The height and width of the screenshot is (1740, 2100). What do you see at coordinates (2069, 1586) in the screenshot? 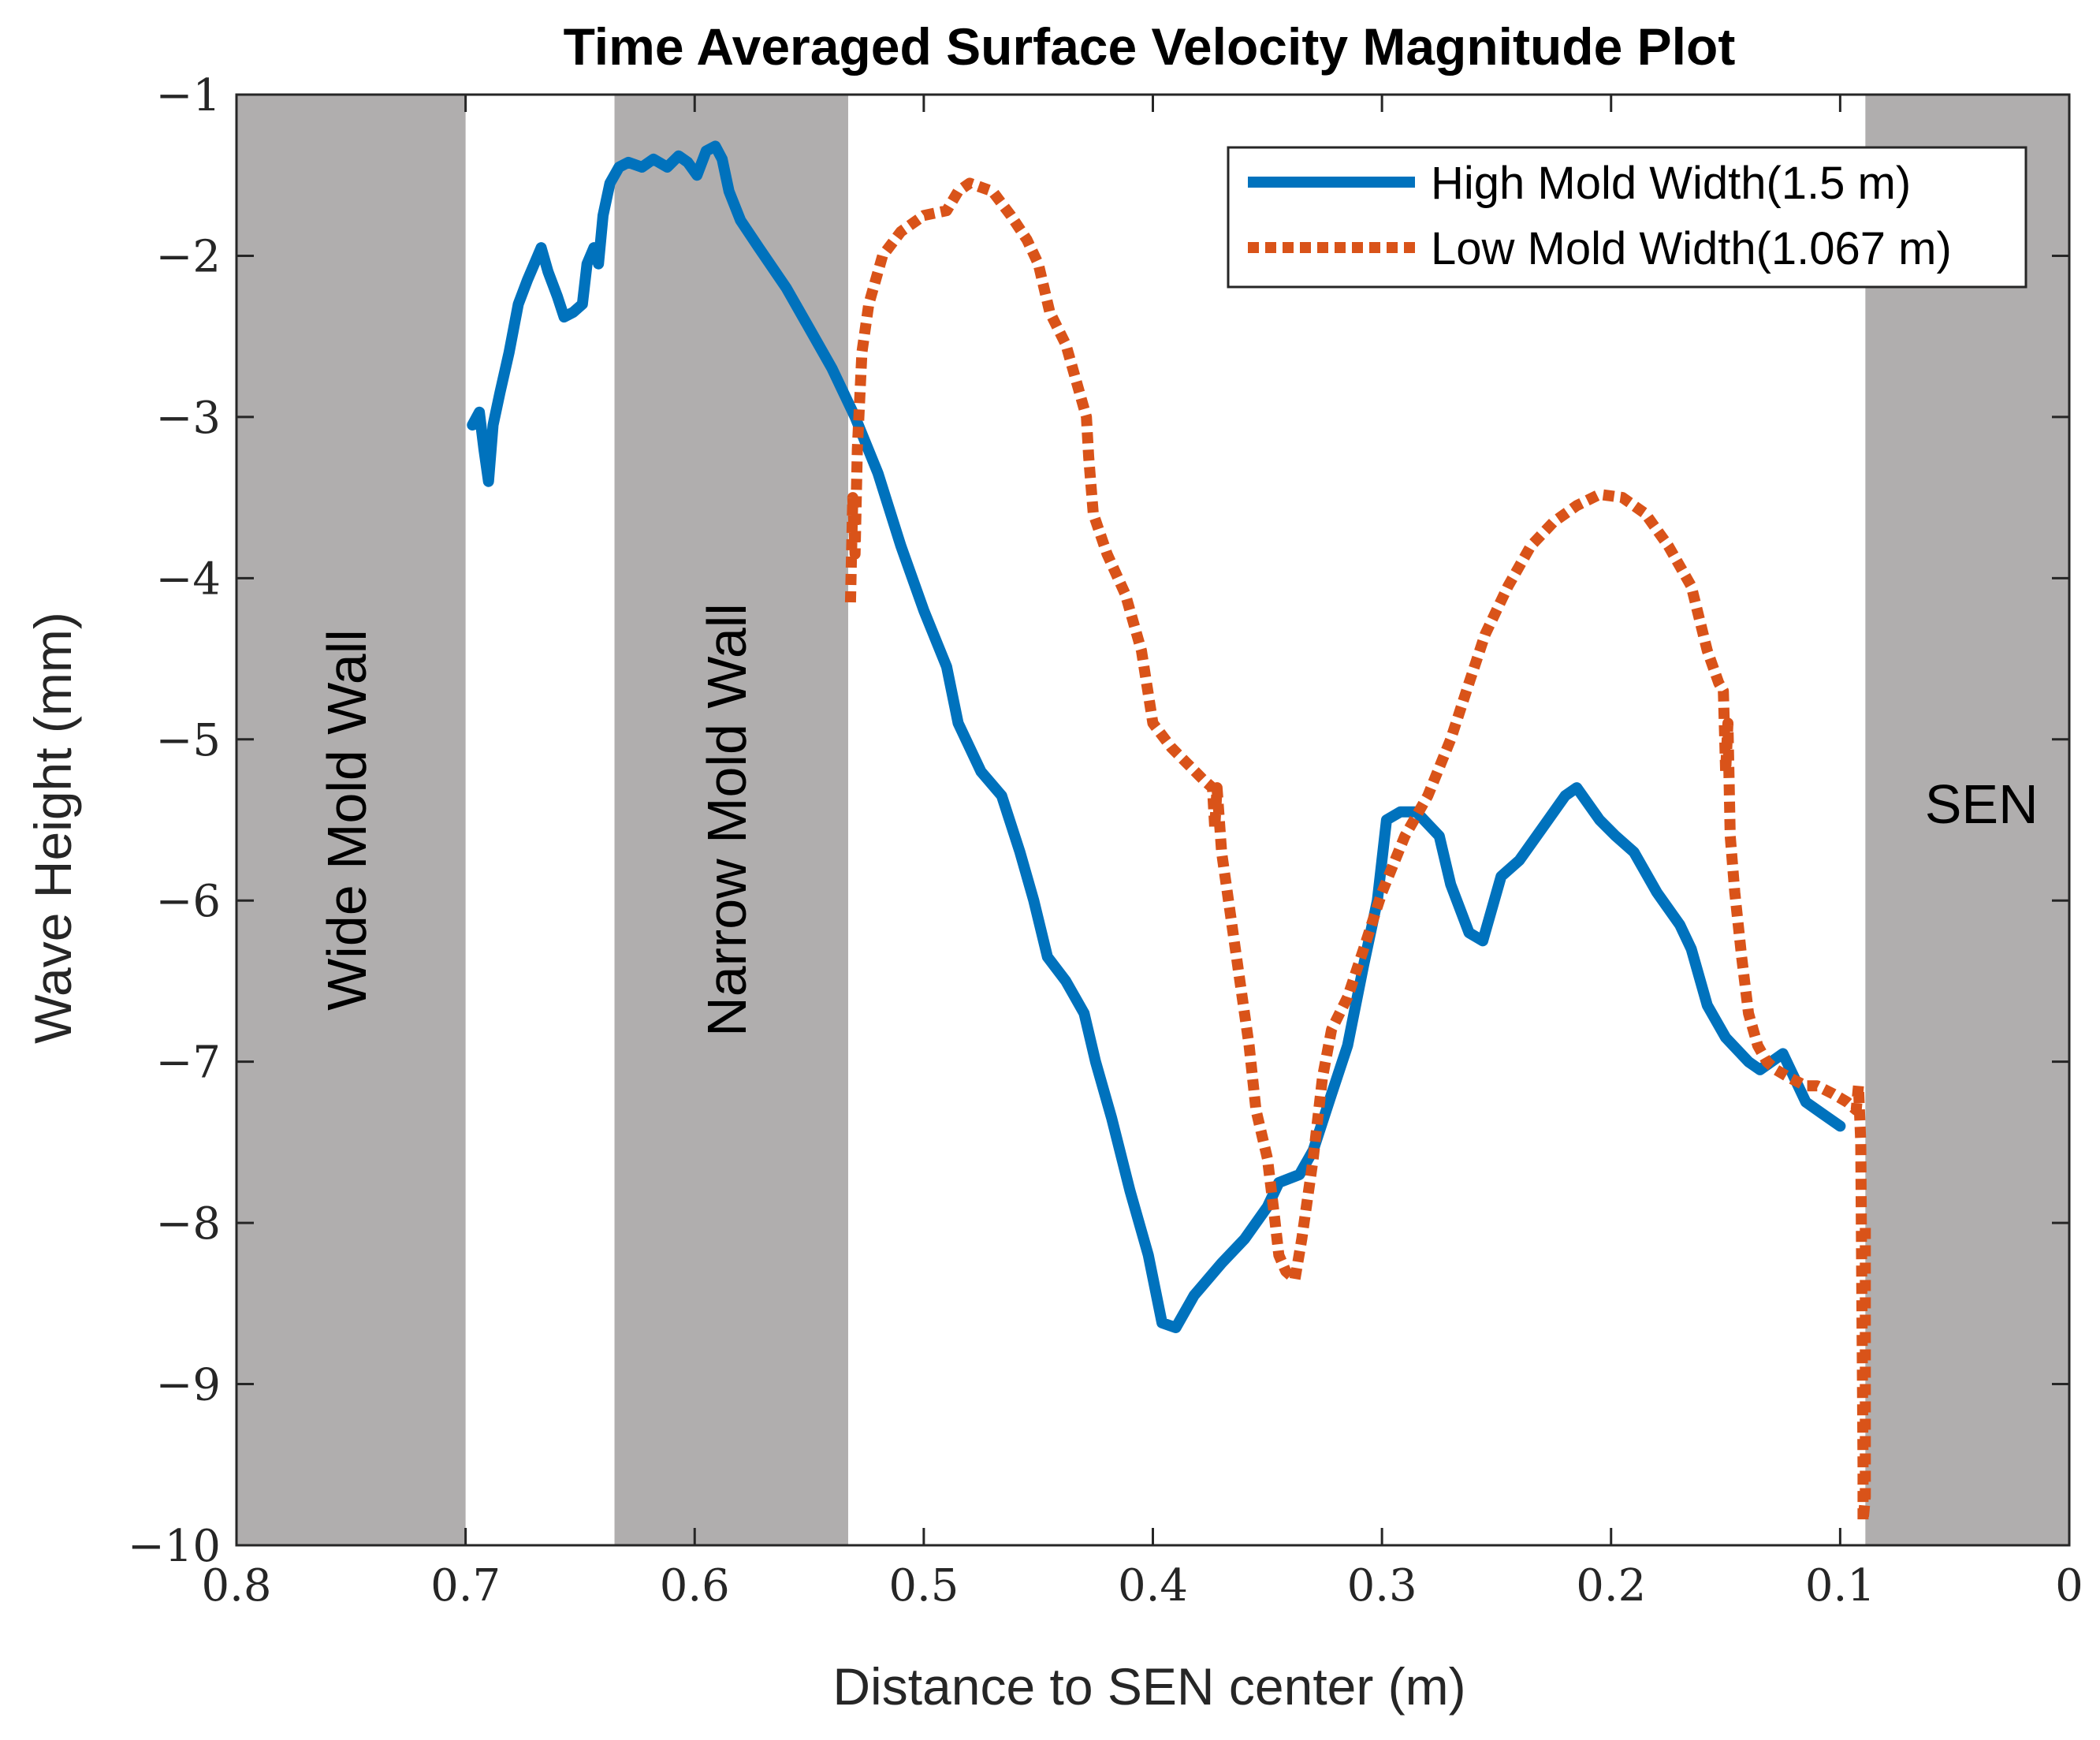
I see `x-tick-label: 0` at bounding box center [2069, 1586].